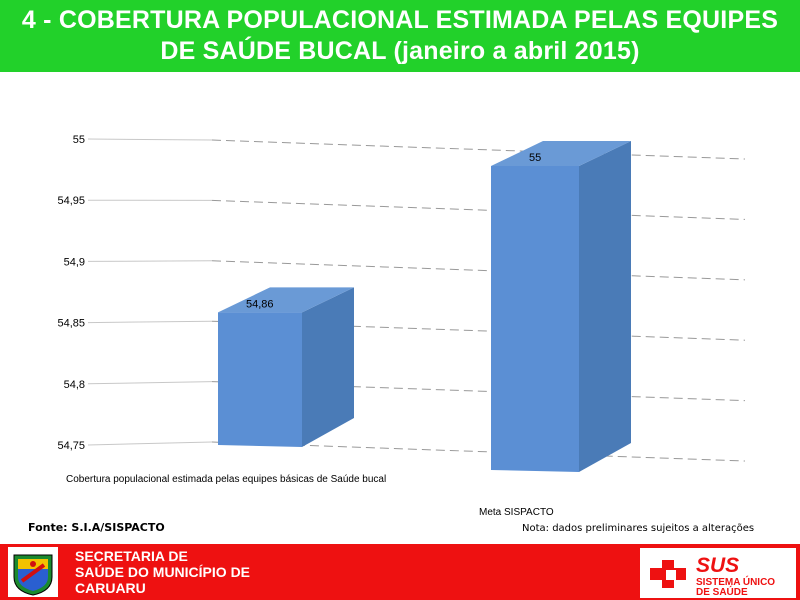 This screenshot has width=800, height=600. Describe the element at coordinates (71, 293) in the screenshot. I see `y-axis-ticks: 54,75 54,8 54,85 54,9 54,95 55` at that location.